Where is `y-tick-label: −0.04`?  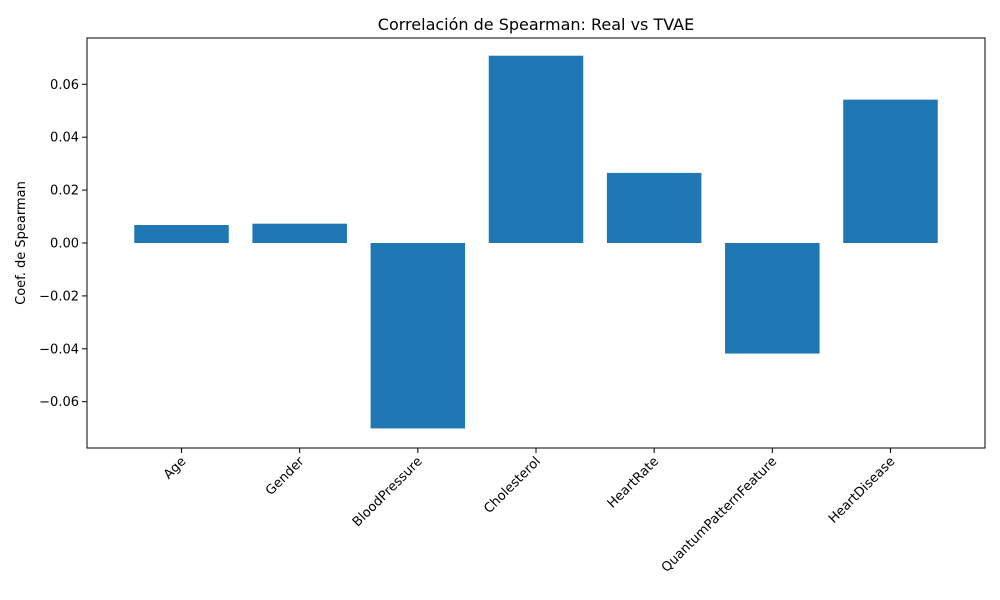
y-tick-label: −0.04 is located at coordinates (59, 349).